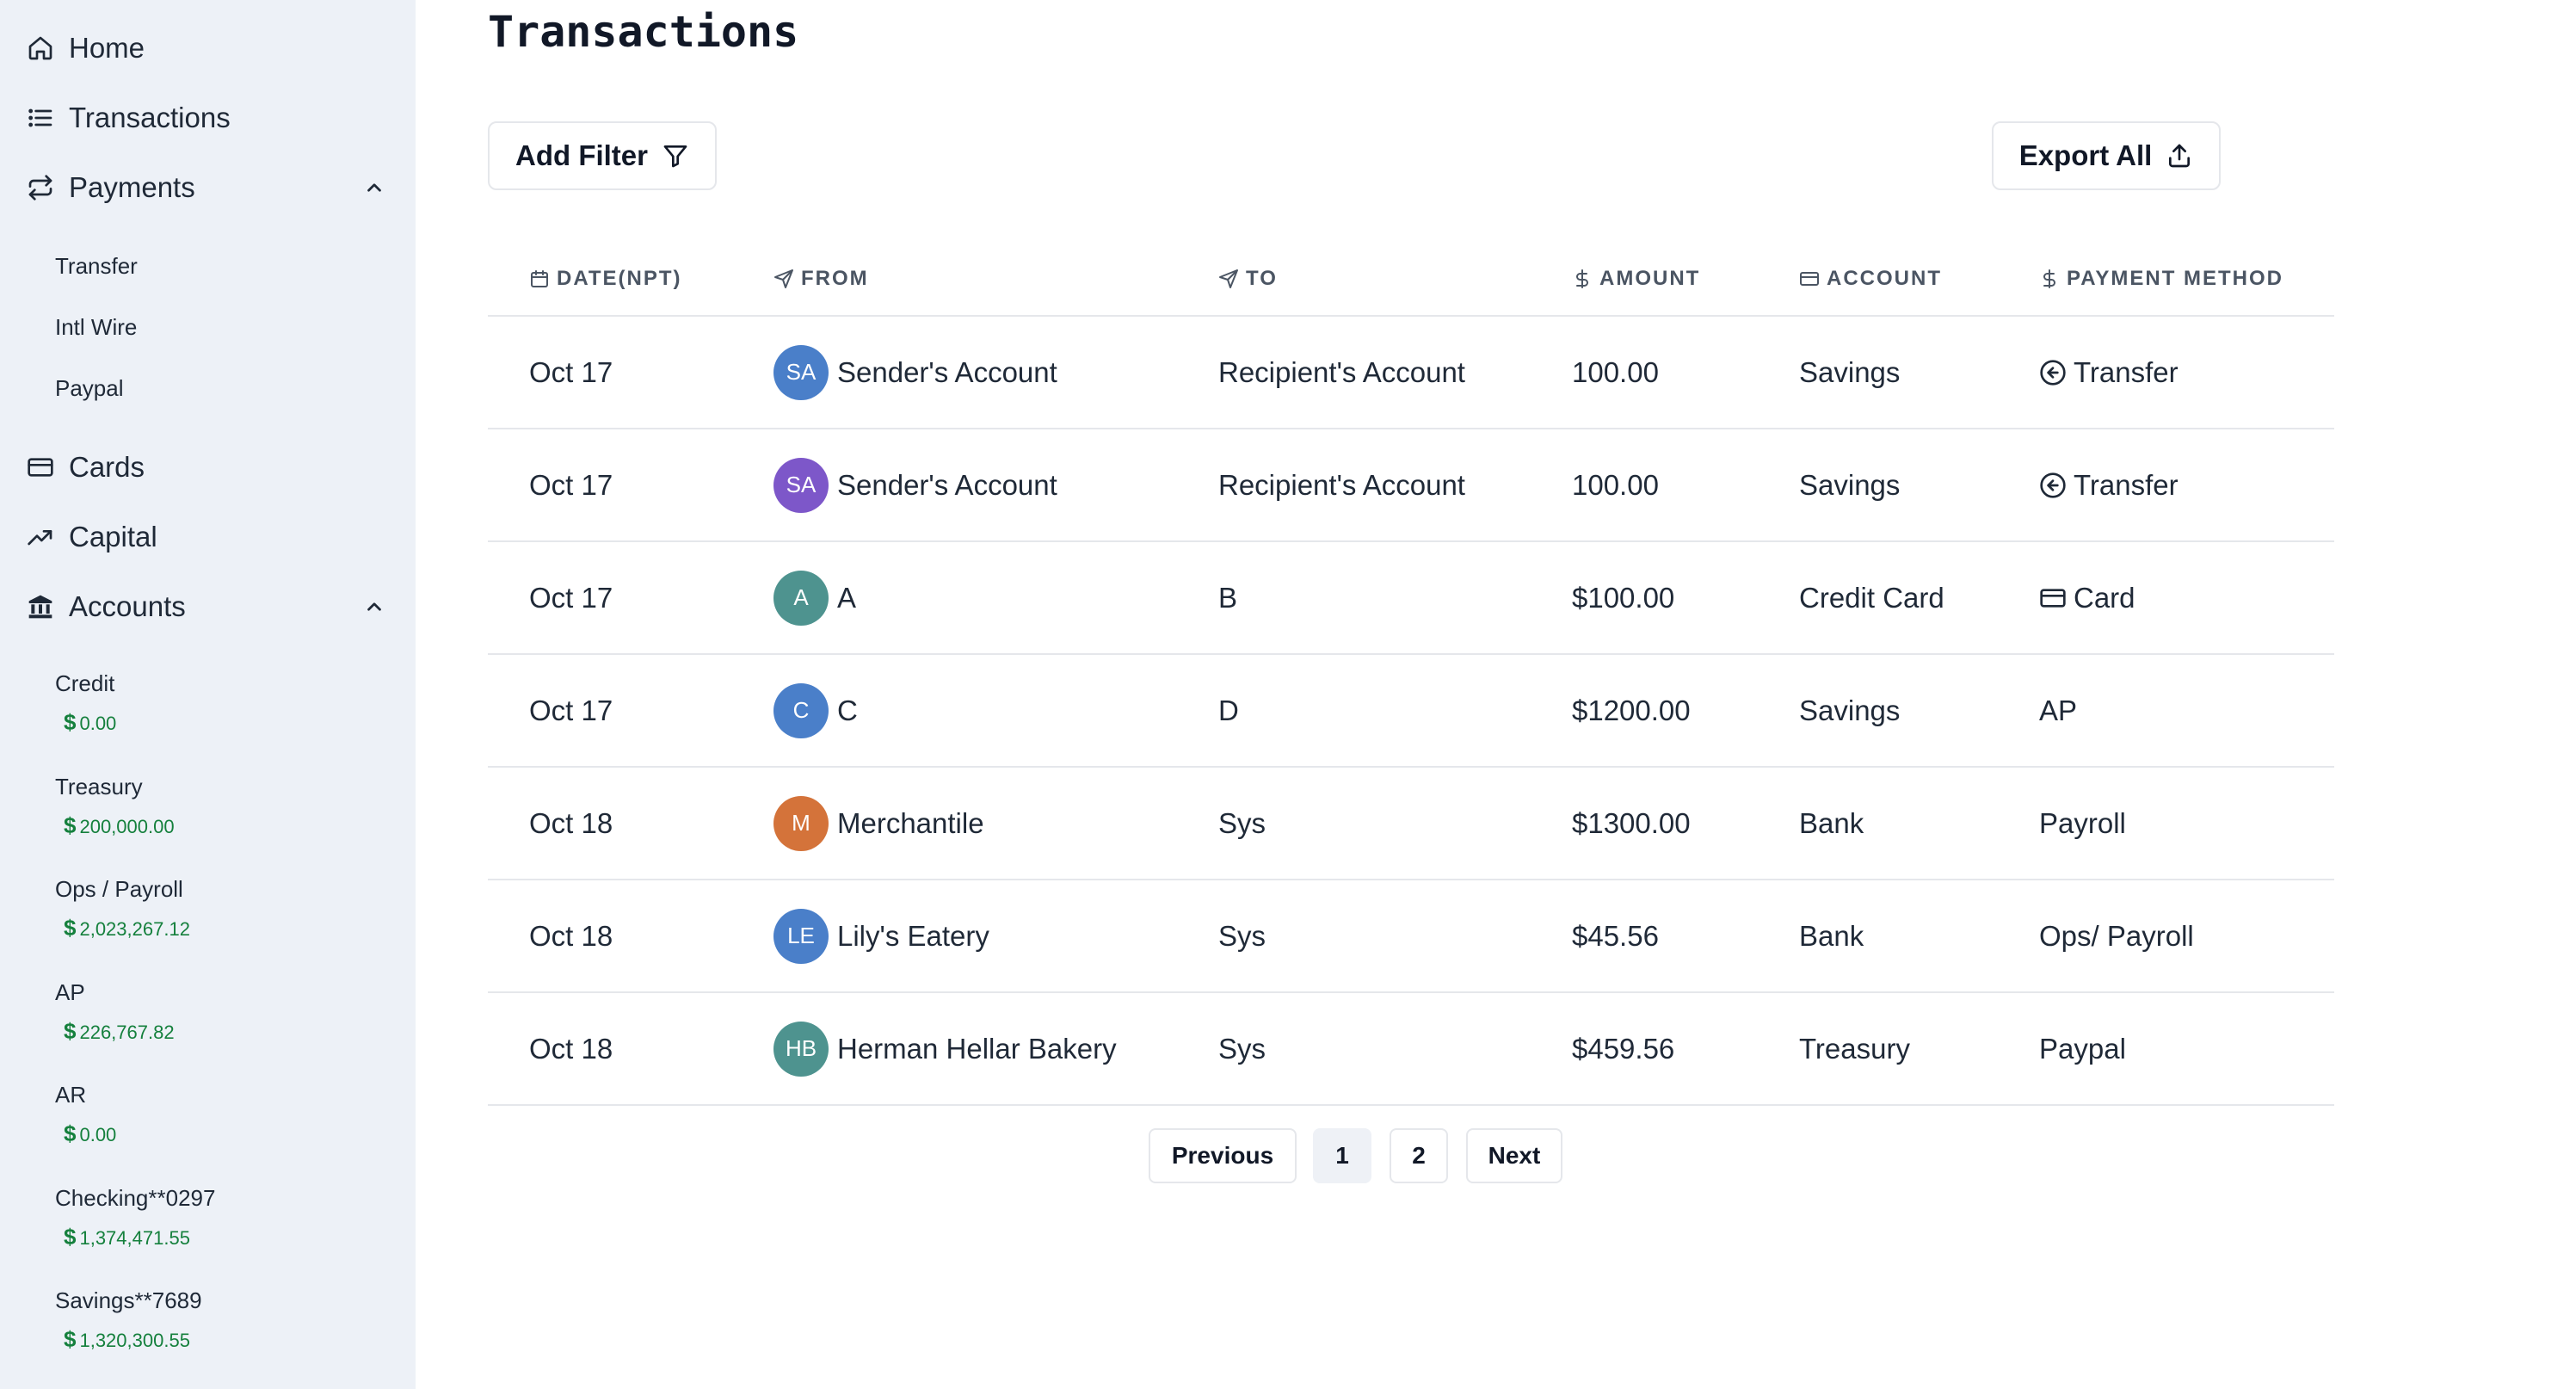 The height and width of the screenshot is (1389, 2576). Describe the element at coordinates (96, 327) in the screenshot. I see `sidebar-subitem-intl-wire: Intl Wire` at that location.